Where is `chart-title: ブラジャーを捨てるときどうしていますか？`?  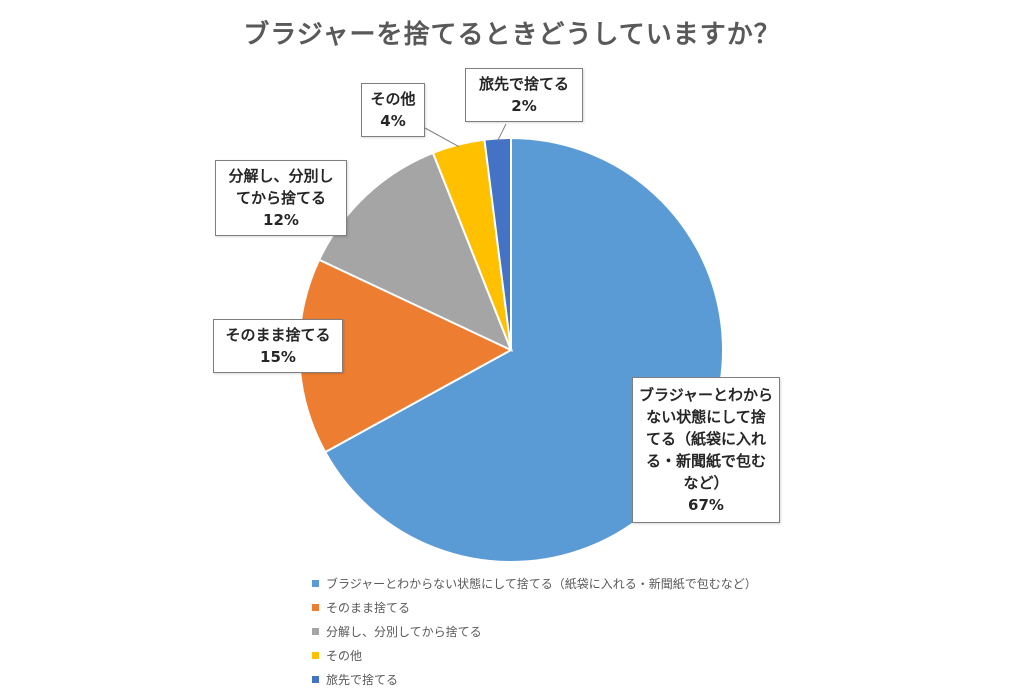 chart-title: ブラジャーを捨てるときどうしていますか？ is located at coordinates (512, 35).